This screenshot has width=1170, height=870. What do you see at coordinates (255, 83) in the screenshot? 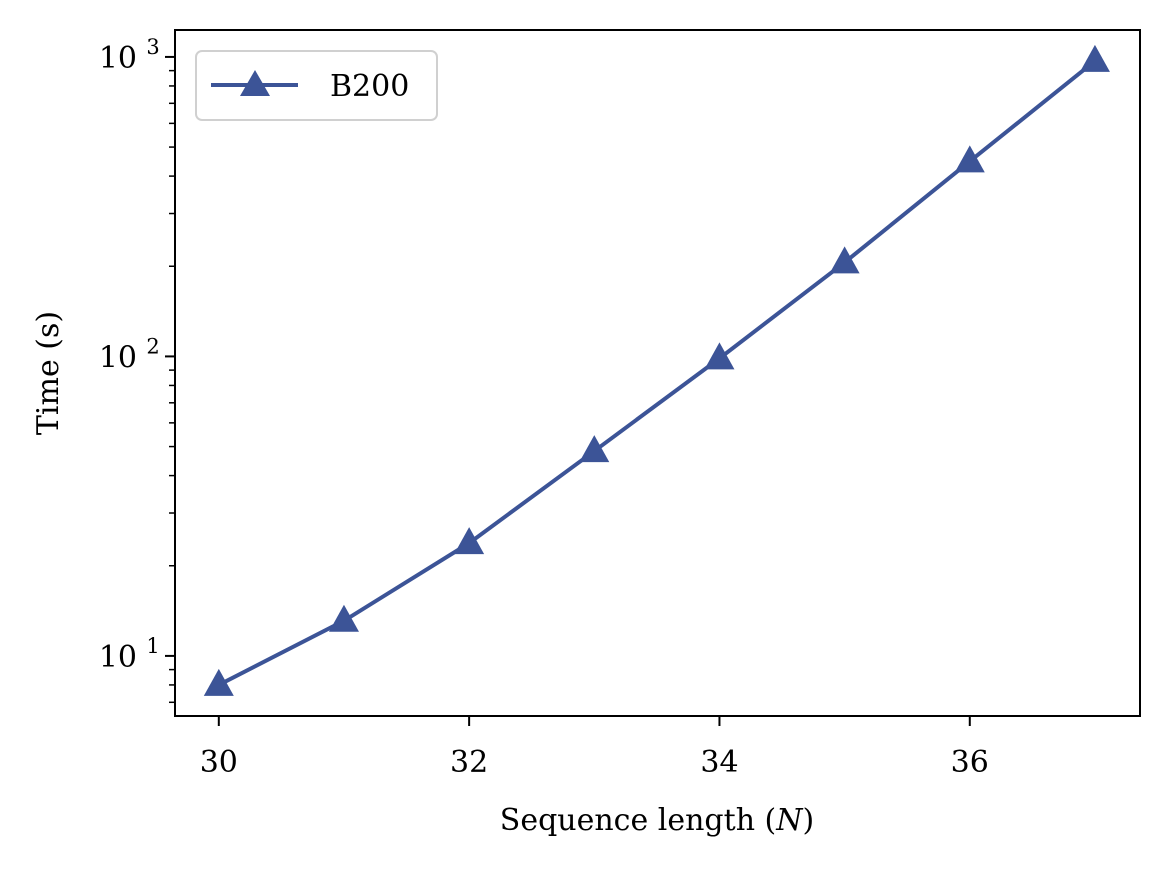
I see `legend-marker` at bounding box center [255, 83].